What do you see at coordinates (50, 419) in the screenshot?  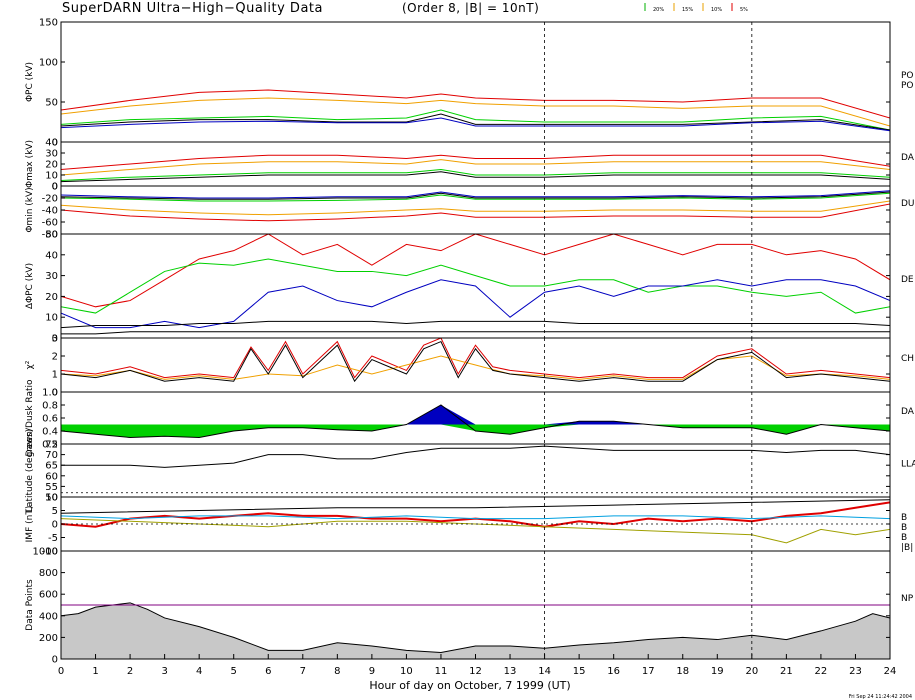 I see `y-tick-label: 0.6` at bounding box center [50, 419].